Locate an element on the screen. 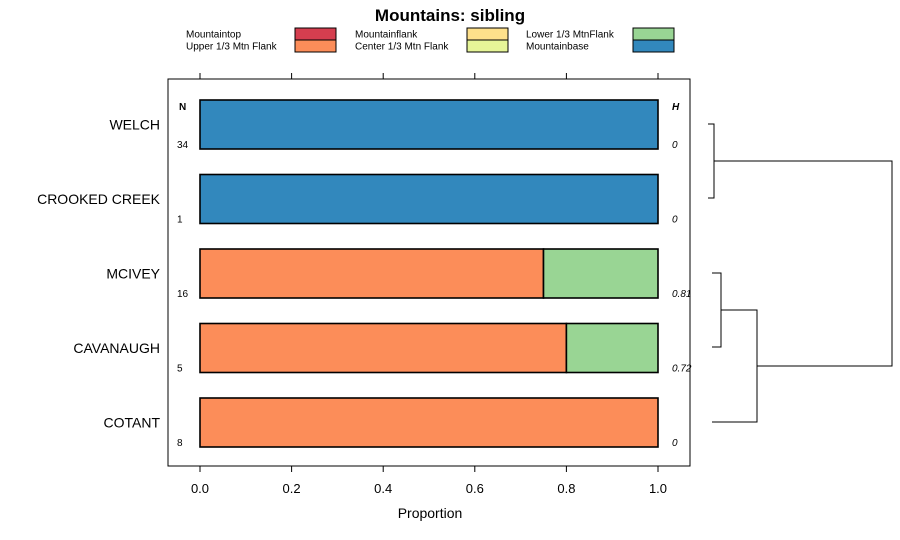  bar-row: MCIVEY 16 0.81 is located at coordinates (398, 274).